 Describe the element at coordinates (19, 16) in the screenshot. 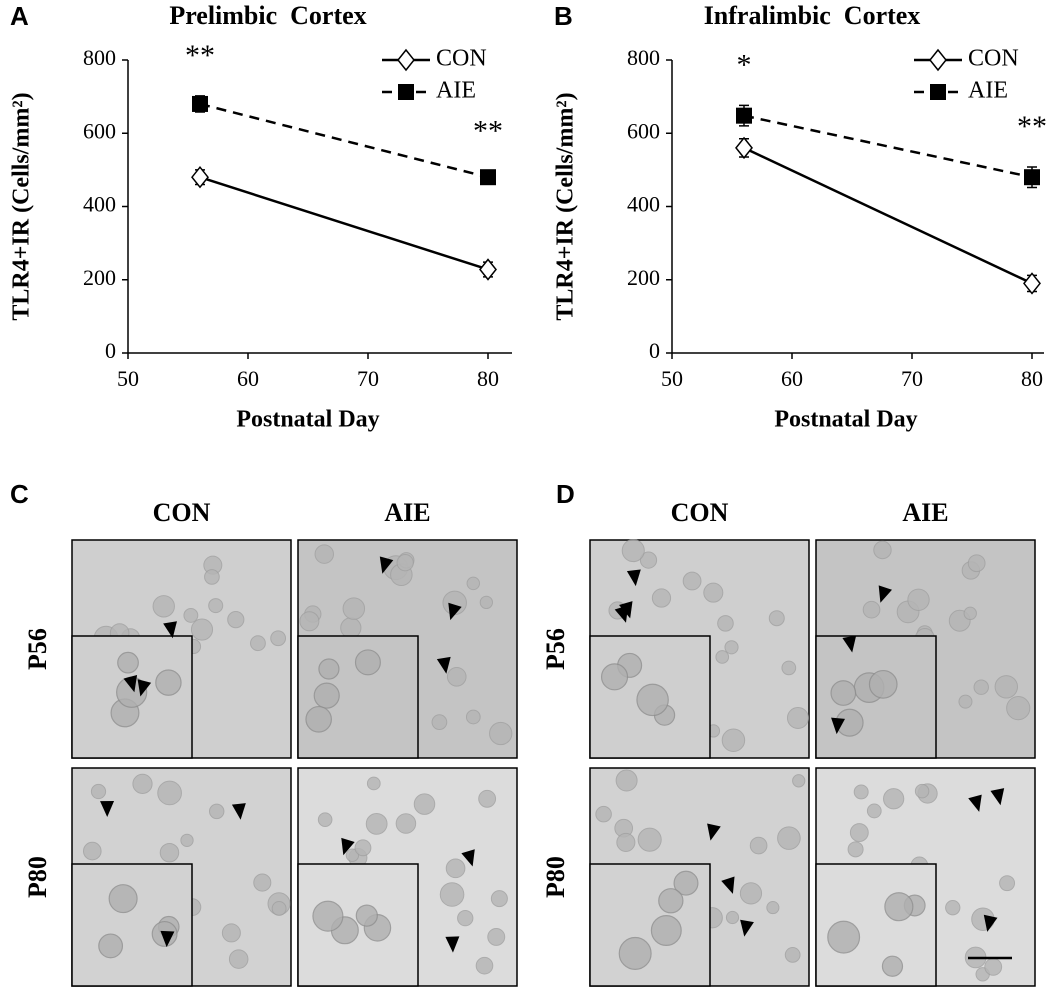

I see `panel-label: A` at that location.